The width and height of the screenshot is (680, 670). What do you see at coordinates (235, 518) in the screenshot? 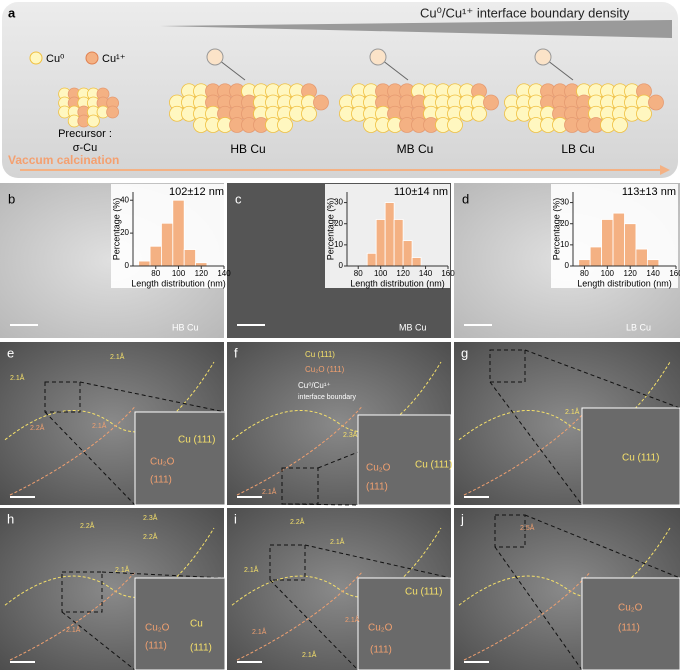
I see `panel-label: i` at bounding box center [235, 518].